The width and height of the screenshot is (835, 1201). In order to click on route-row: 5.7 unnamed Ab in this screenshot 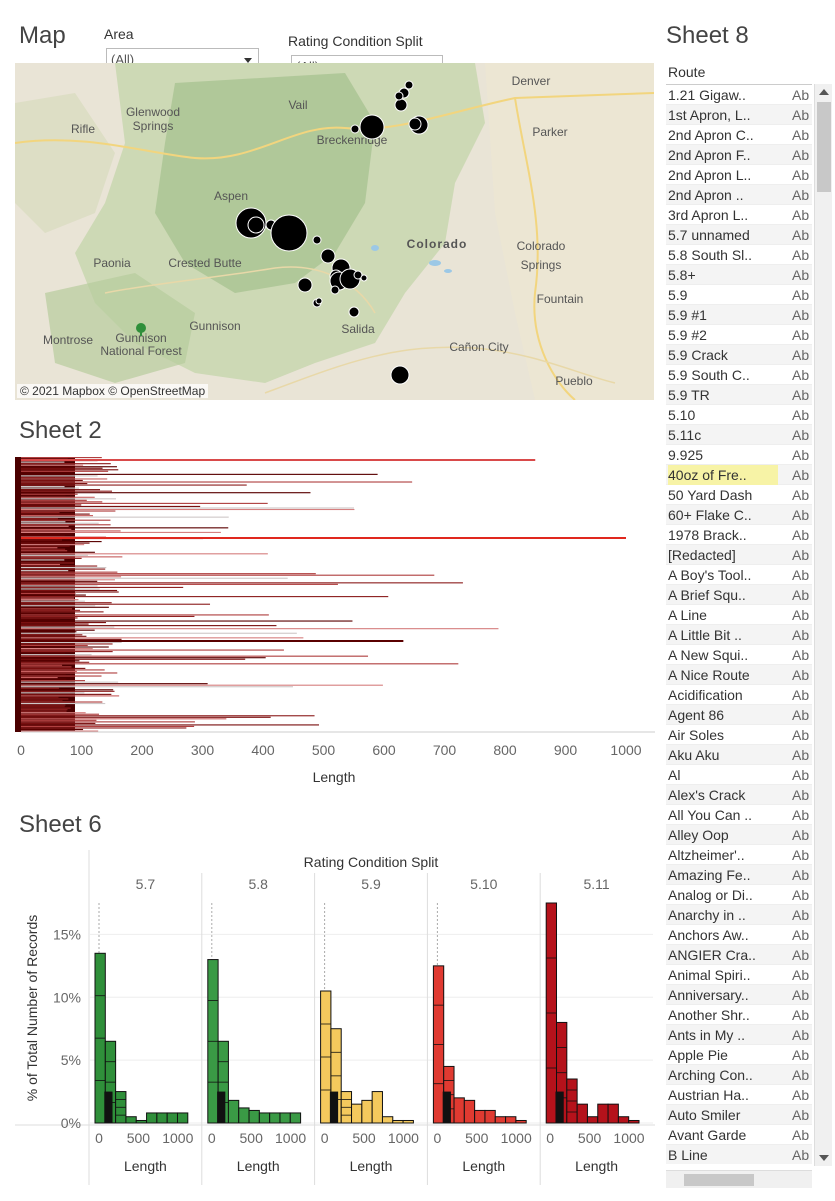, I will do `click(739, 235)`.